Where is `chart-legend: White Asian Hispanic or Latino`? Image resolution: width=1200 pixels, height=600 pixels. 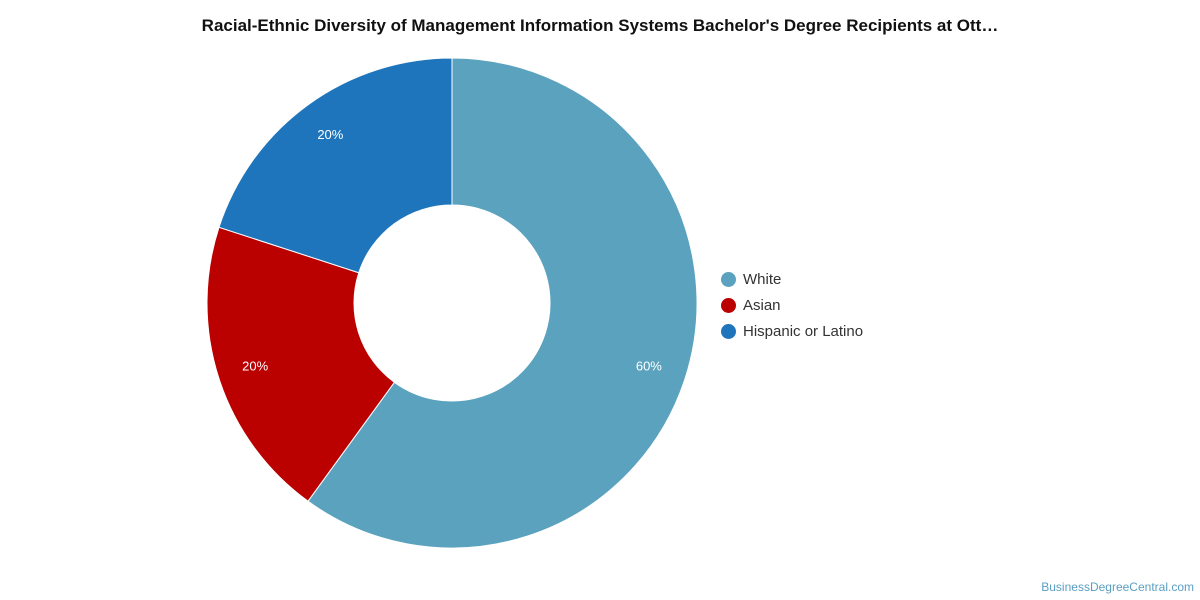 chart-legend: White Asian Hispanic or Latino is located at coordinates (792, 305).